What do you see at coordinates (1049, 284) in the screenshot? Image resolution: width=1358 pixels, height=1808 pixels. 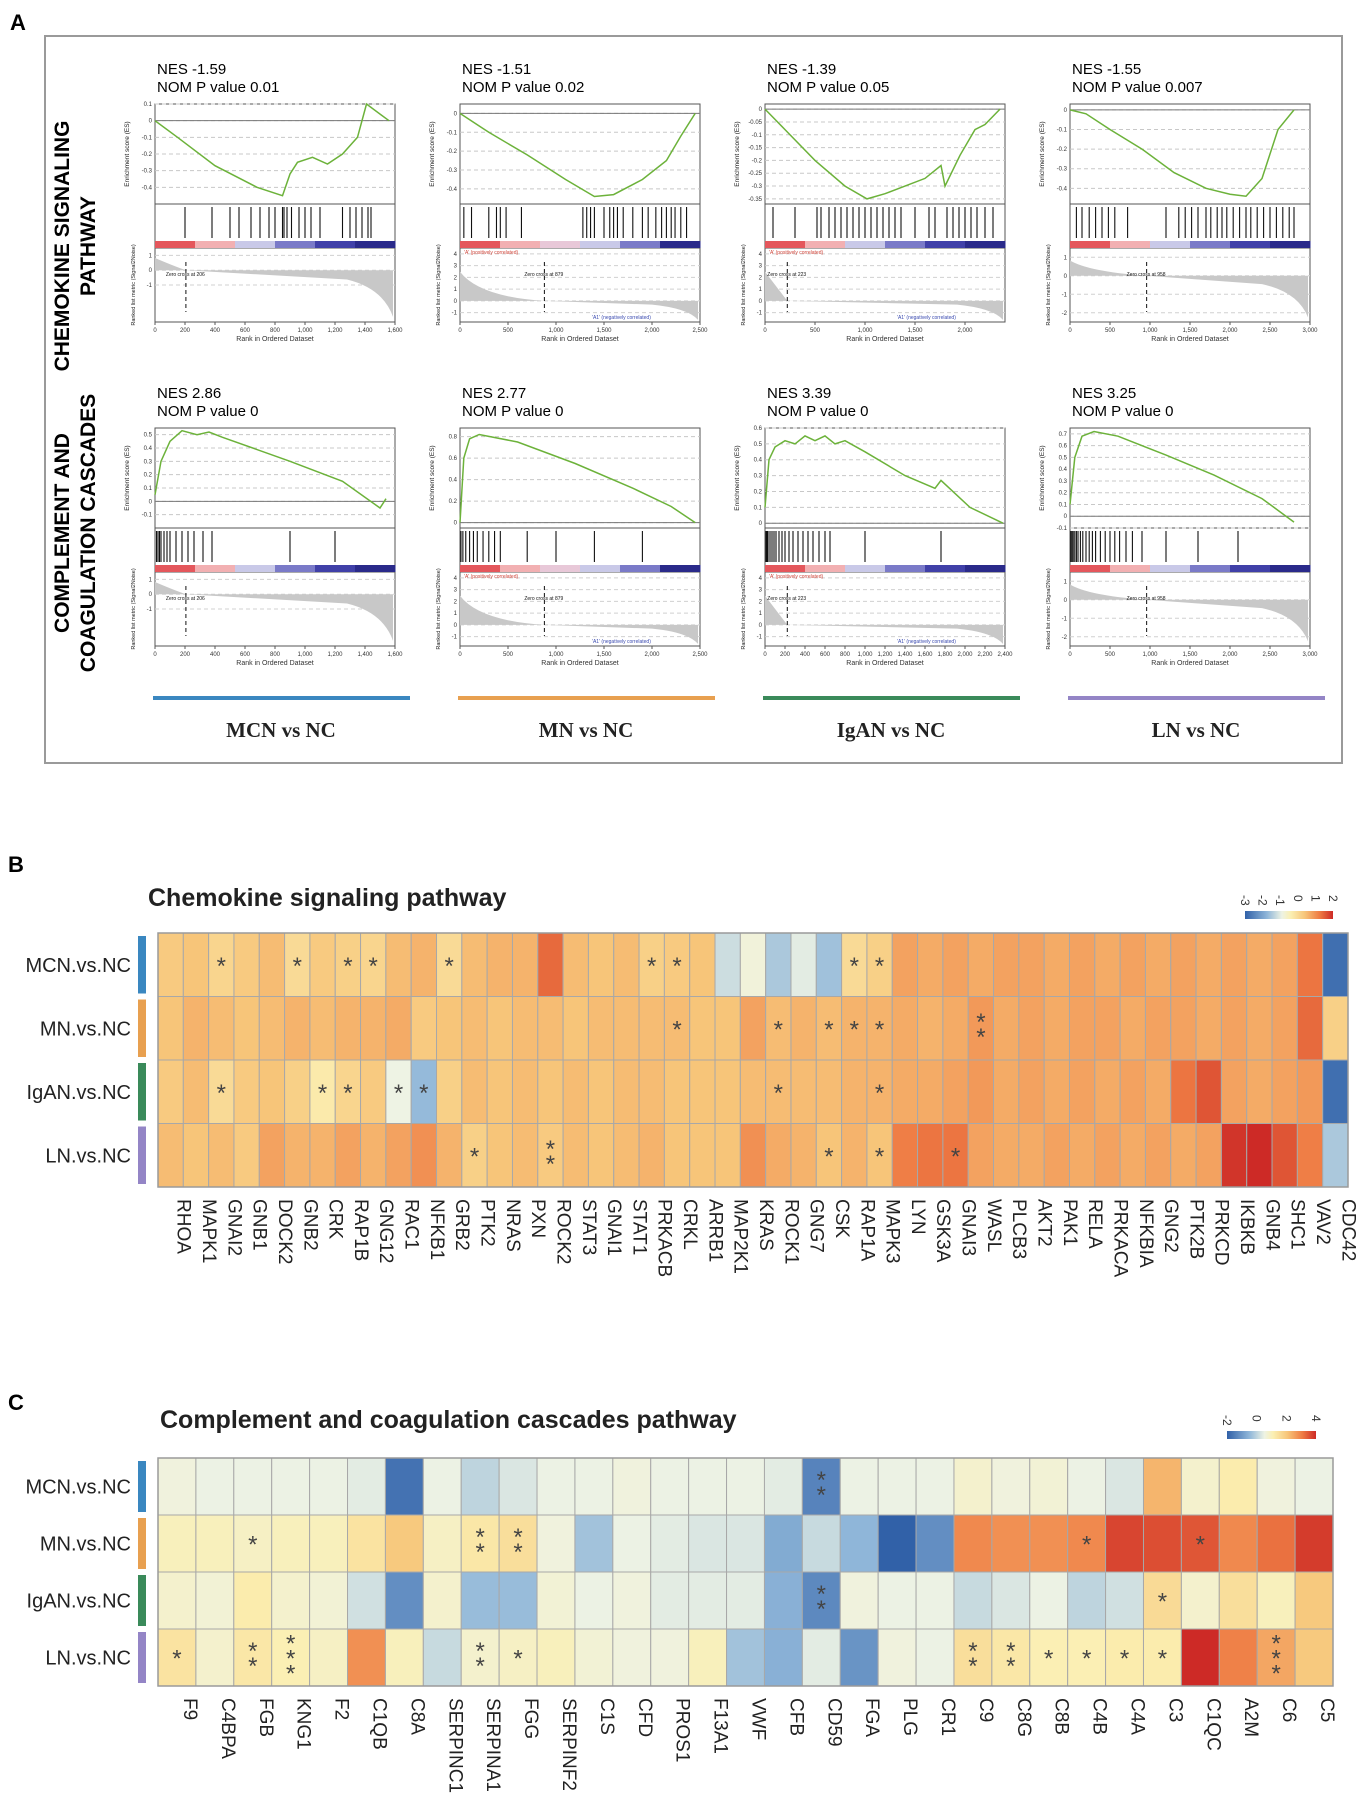 I see `metric-axis-label-group: Ranked list metric (Signal2Noise)` at bounding box center [1049, 284].